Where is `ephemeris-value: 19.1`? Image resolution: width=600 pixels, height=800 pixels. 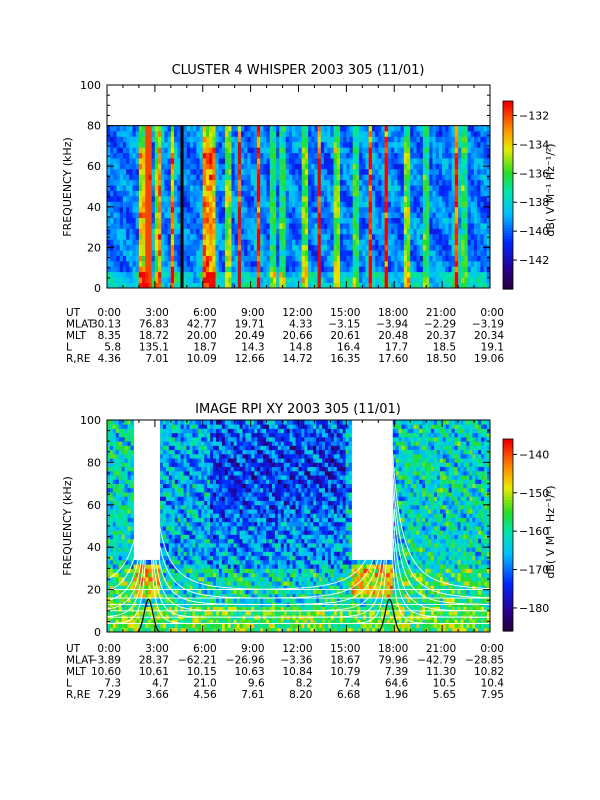 ephemeris-value: 19.1 is located at coordinates (492, 348).